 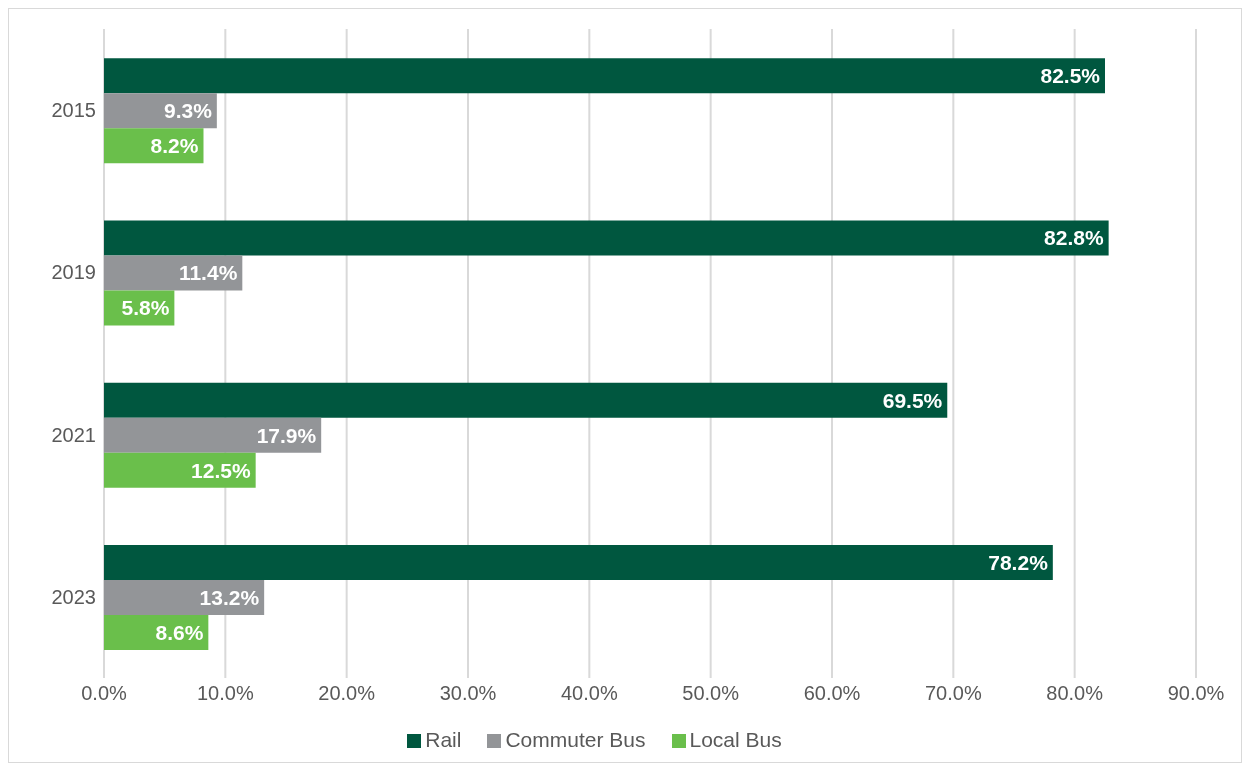 I want to click on legend-label: Commuter Bus, so click(x=575, y=739).